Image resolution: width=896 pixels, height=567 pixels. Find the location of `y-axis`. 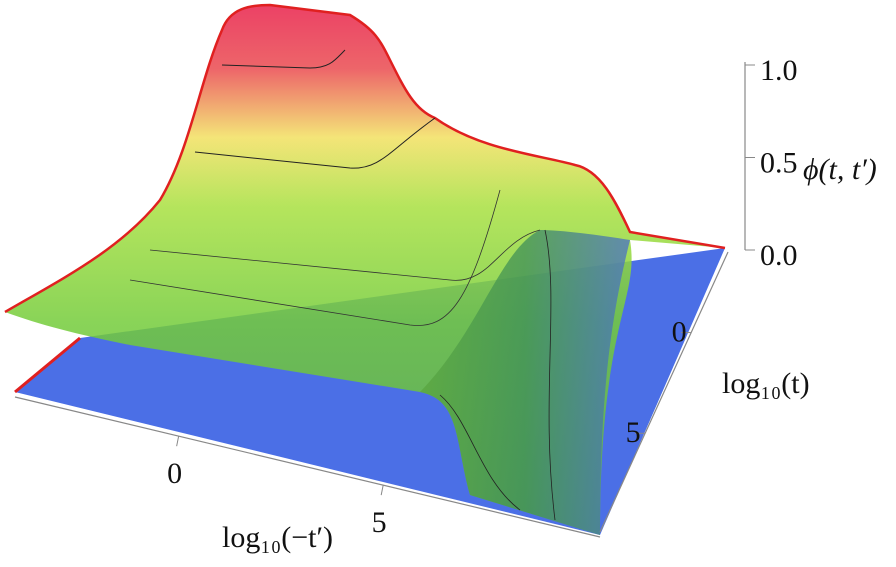

y-axis is located at coordinates (664, 392).